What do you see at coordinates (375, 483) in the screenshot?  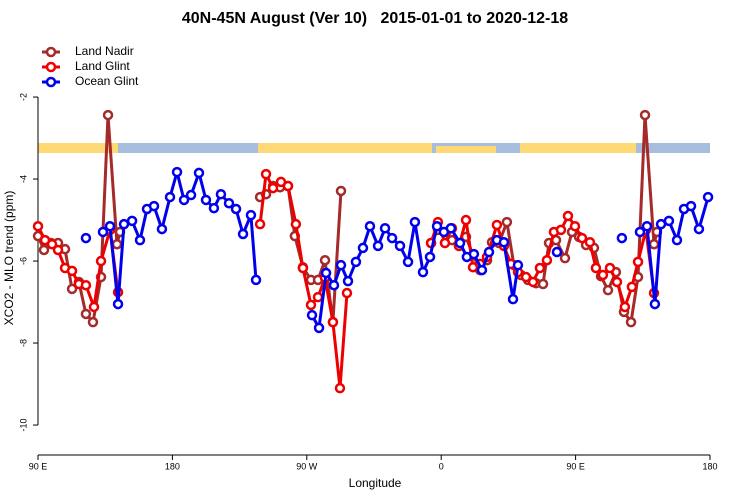 I see `x-axis-label: Longitude` at bounding box center [375, 483].